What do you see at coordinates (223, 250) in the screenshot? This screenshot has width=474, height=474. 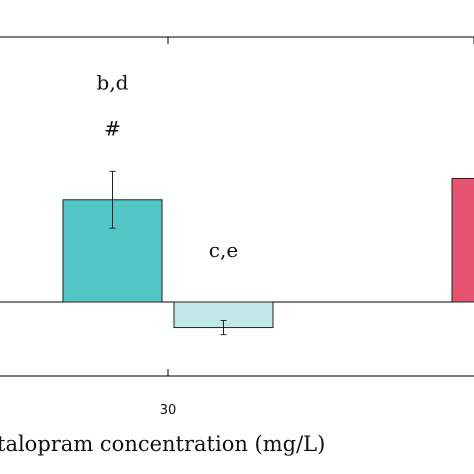 I see `significance-label-3: c,e` at bounding box center [223, 250].